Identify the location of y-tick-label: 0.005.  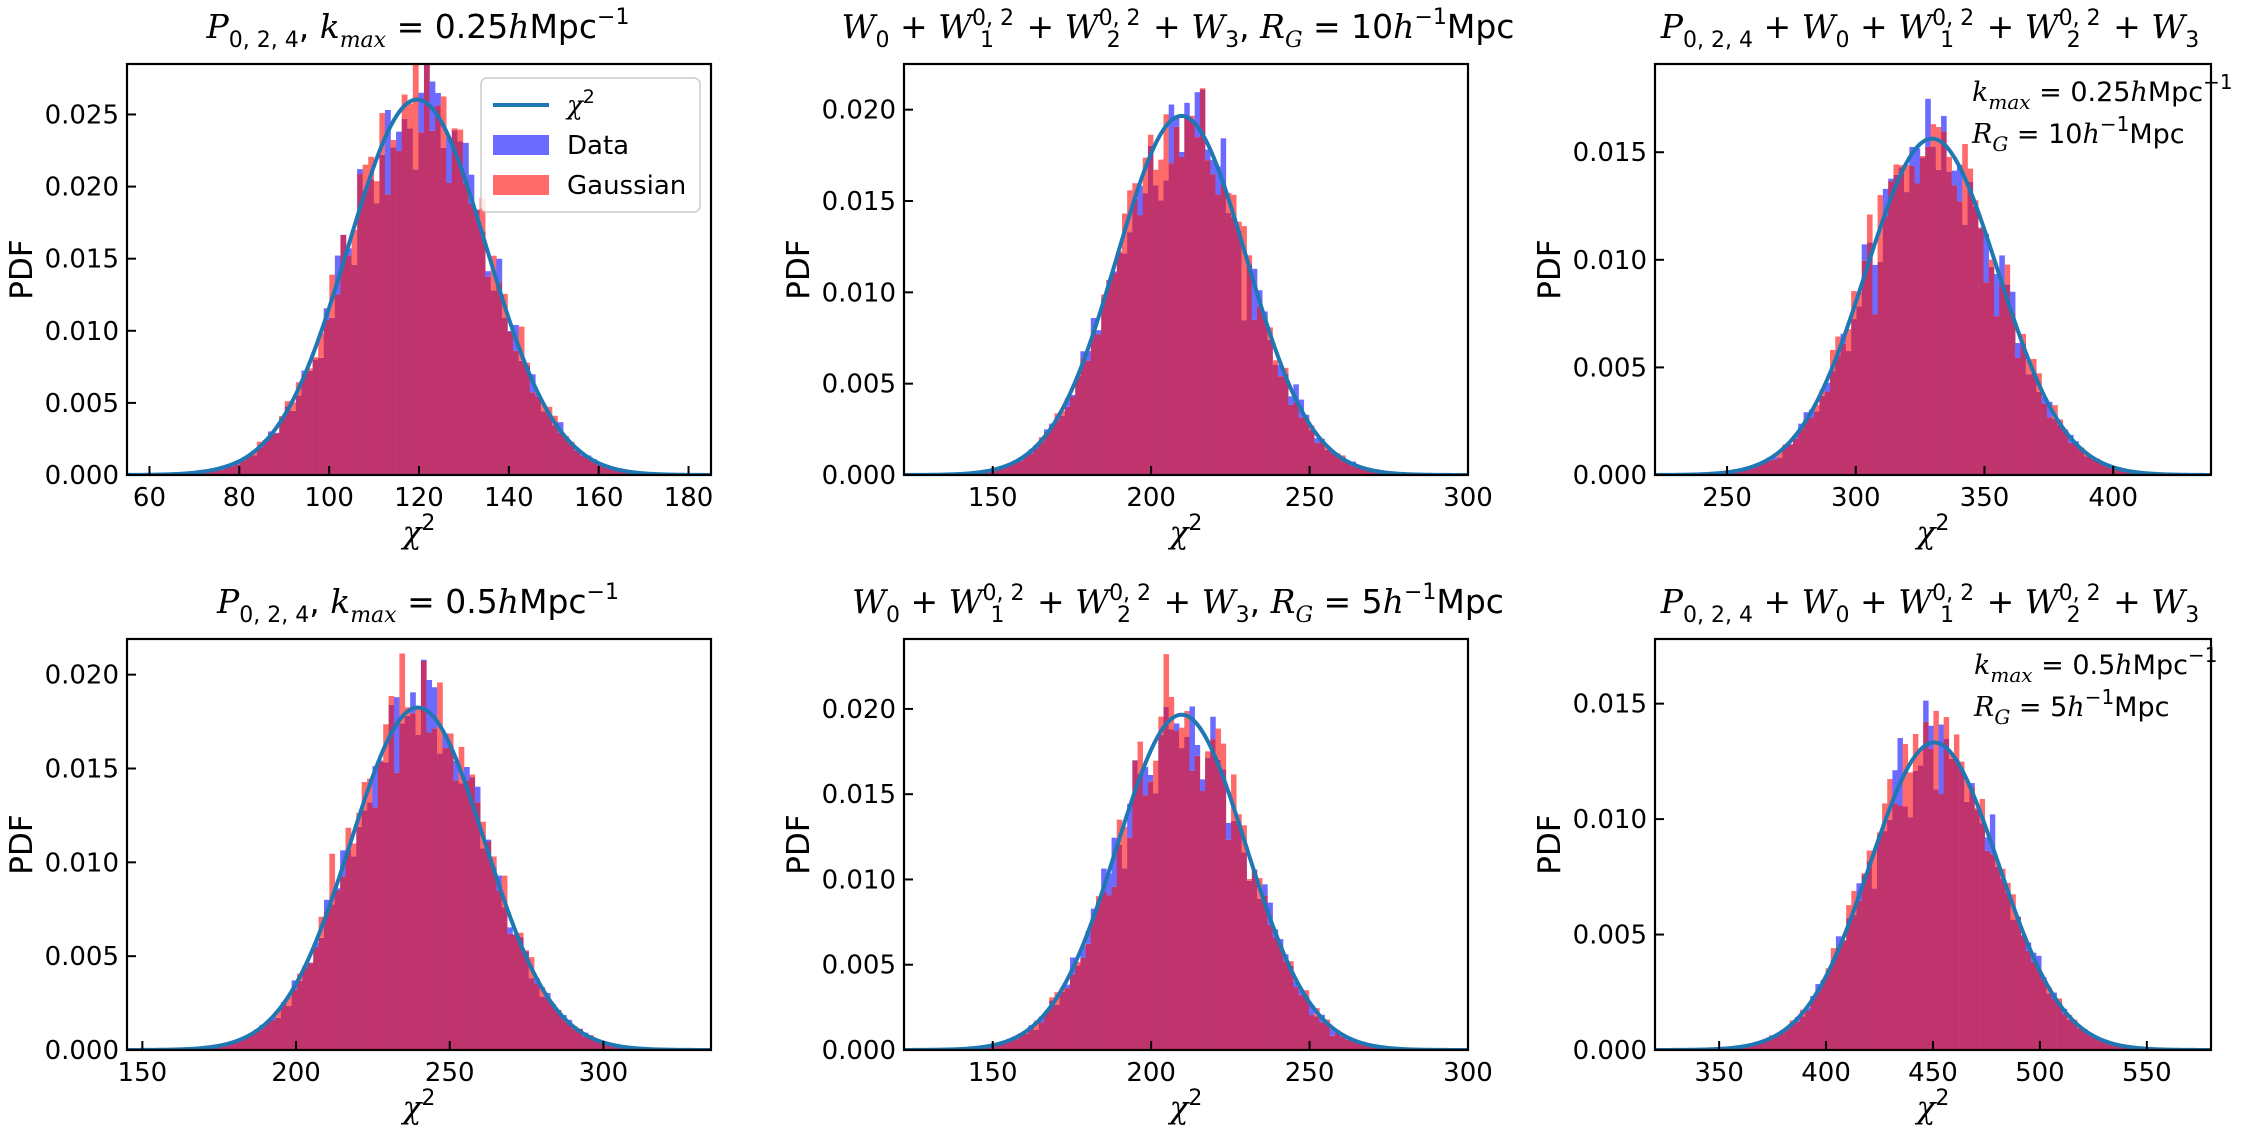
(1610, 936).